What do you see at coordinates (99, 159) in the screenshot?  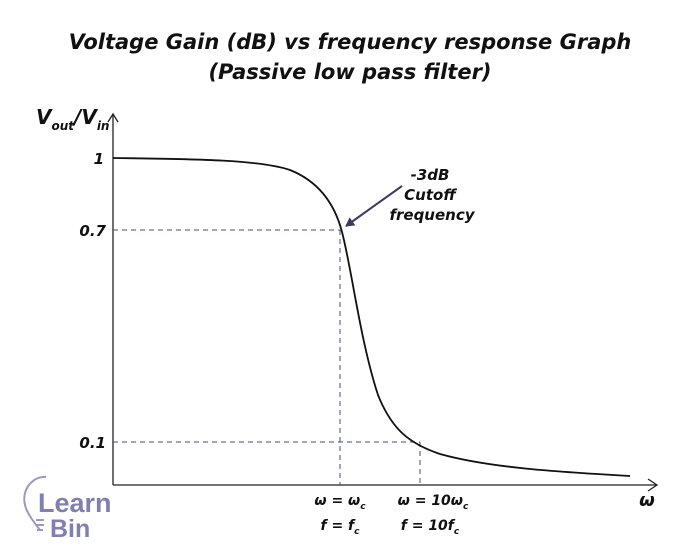 I see `y-tick-1: 1` at bounding box center [99, 159].